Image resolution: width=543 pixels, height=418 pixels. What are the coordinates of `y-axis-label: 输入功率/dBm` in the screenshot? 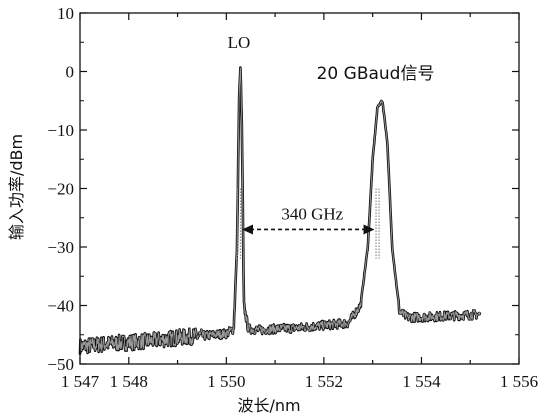 It's located at (16, 187).